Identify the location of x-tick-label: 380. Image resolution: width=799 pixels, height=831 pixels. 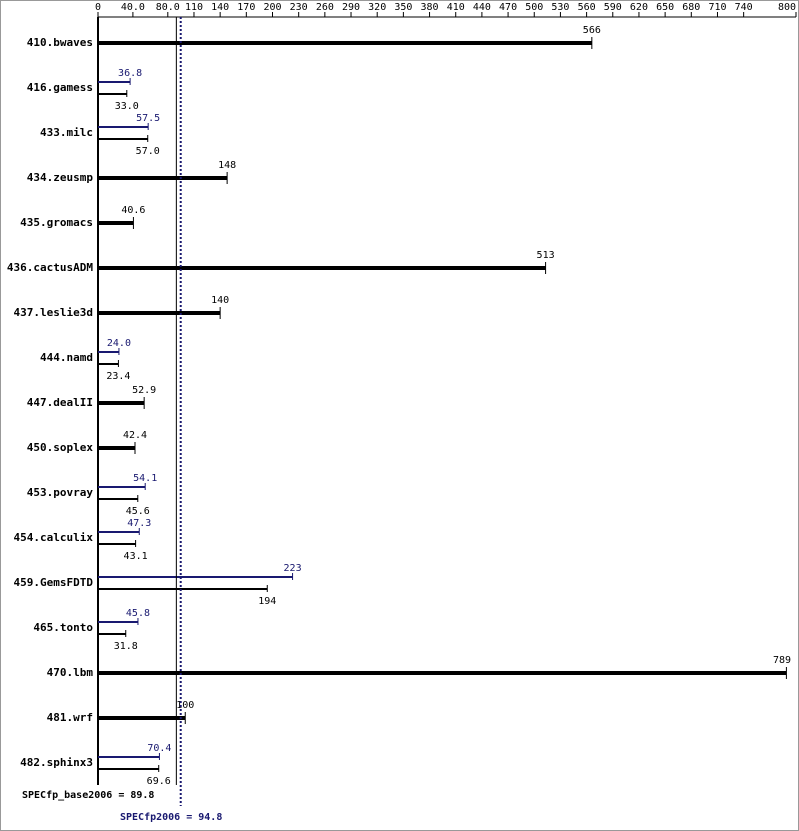
(430, 7).